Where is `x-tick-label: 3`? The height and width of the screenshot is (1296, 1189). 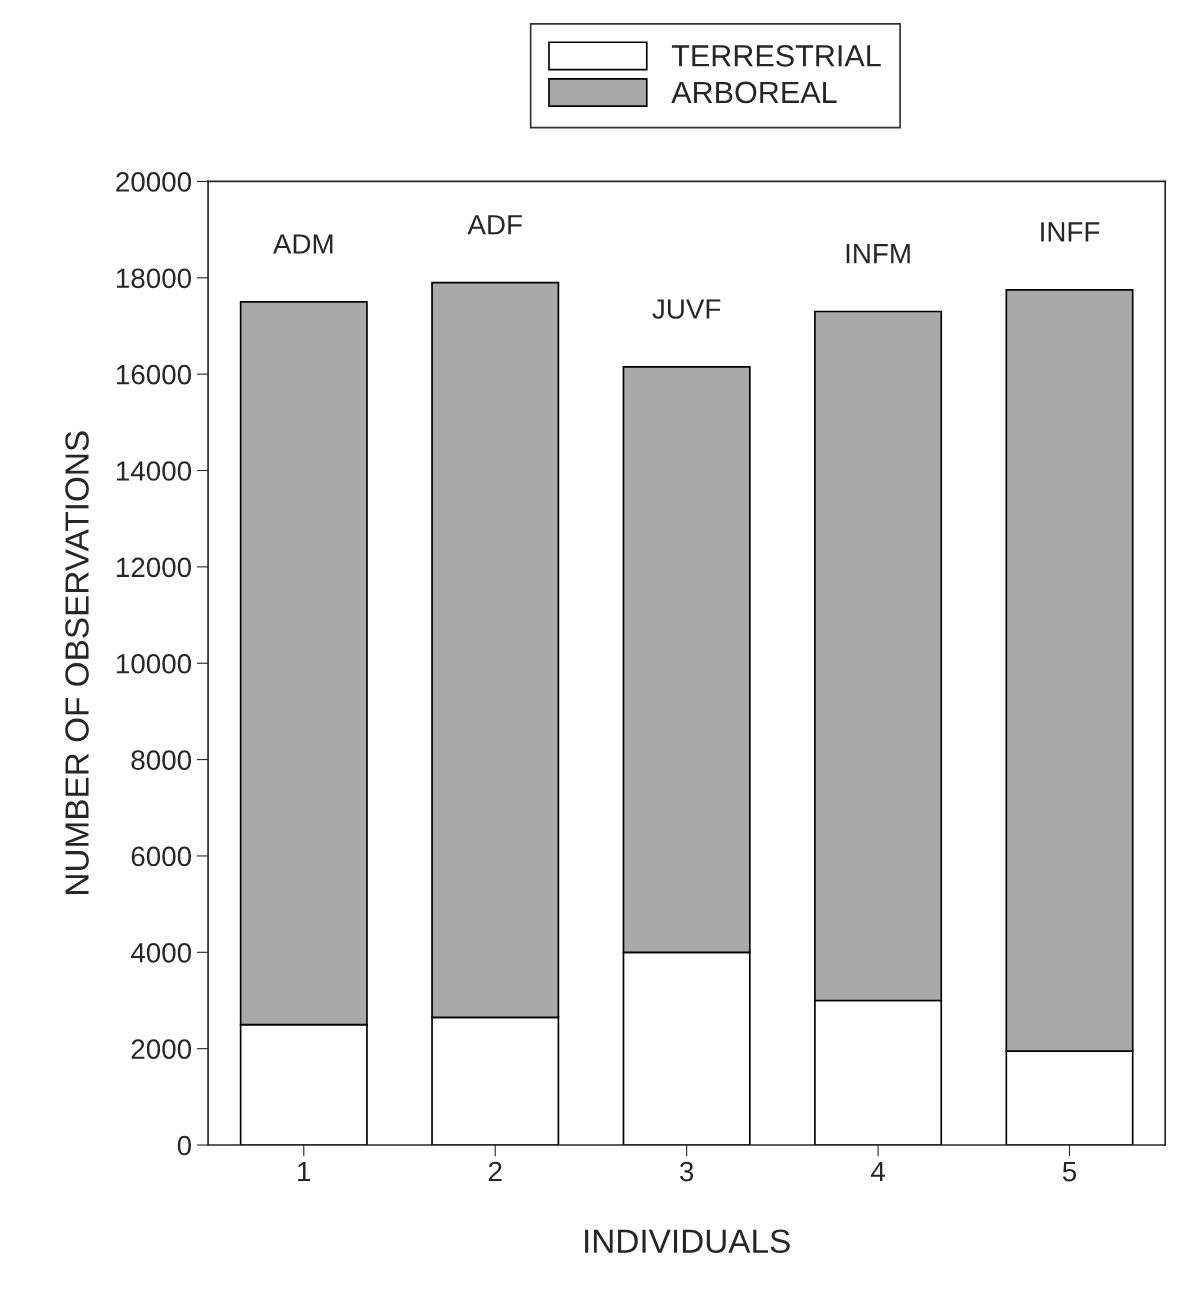 x-tick-label: 3 is located at coordinates (686, 1171).